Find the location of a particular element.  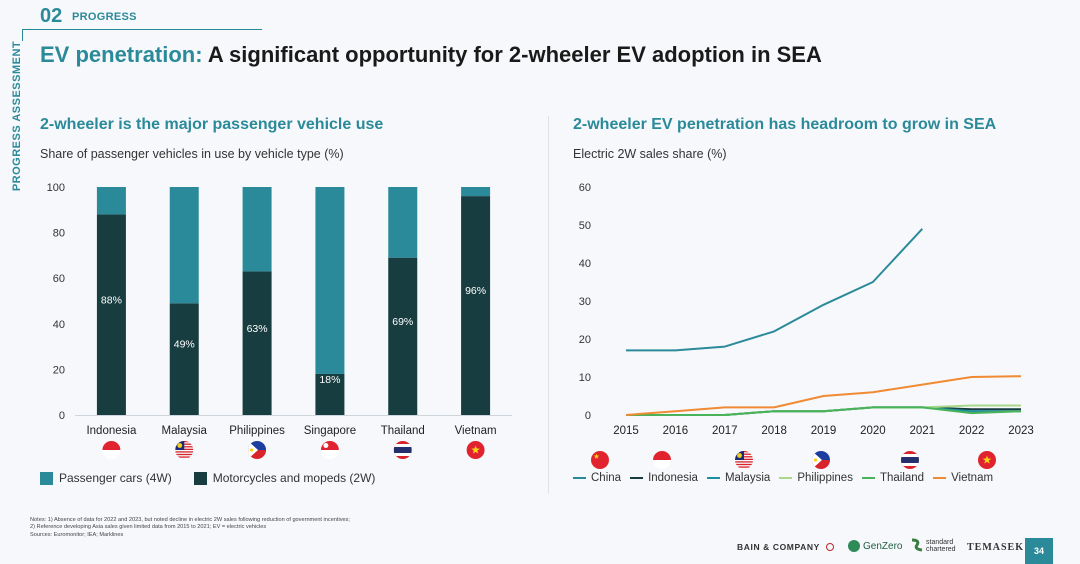

bar-data-label: 96% is located at coordinates (475, 291).